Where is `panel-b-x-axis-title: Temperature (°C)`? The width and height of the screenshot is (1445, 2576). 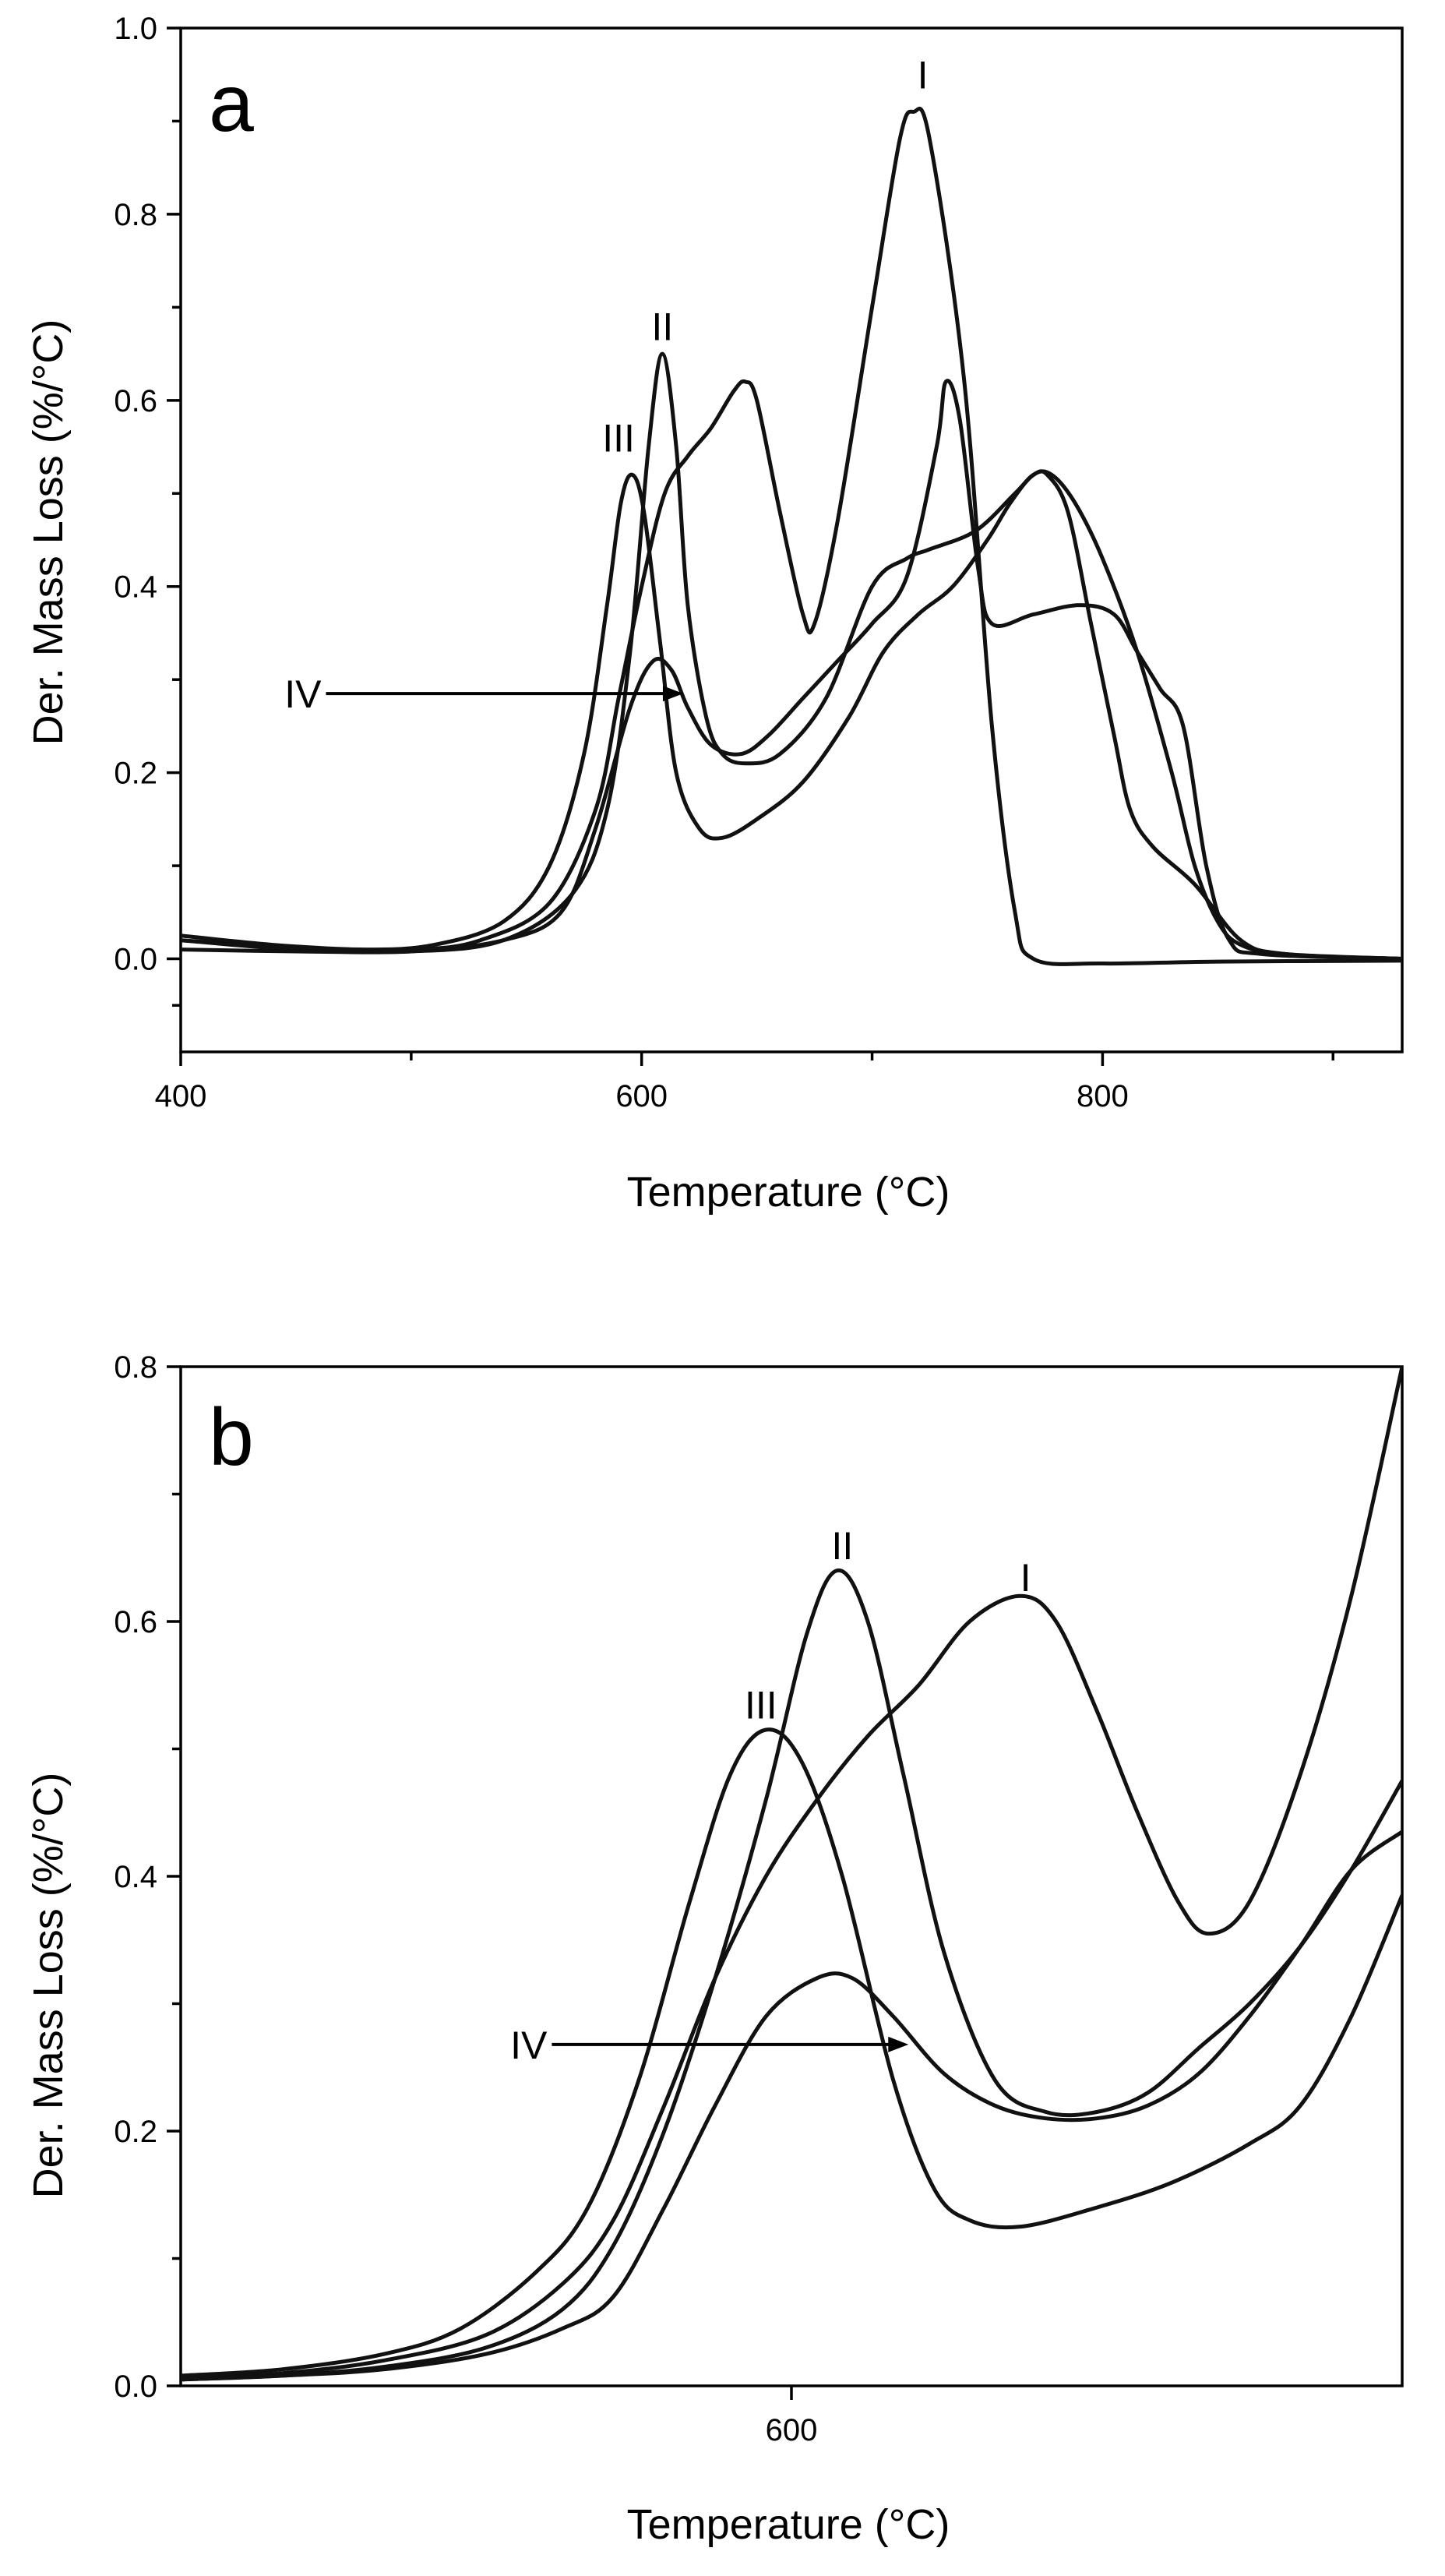 panel-b-x-axis-title: Temperature (°C) is located at coordinates (788, 2524).